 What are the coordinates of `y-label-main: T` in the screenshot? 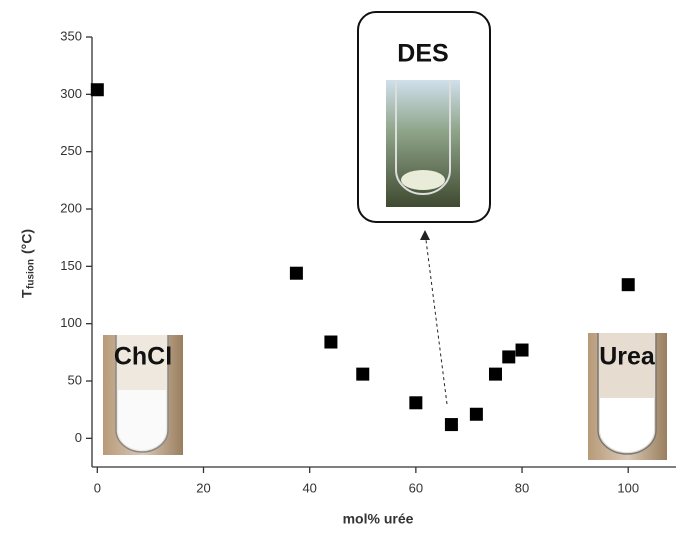 It's located at (27, 293).